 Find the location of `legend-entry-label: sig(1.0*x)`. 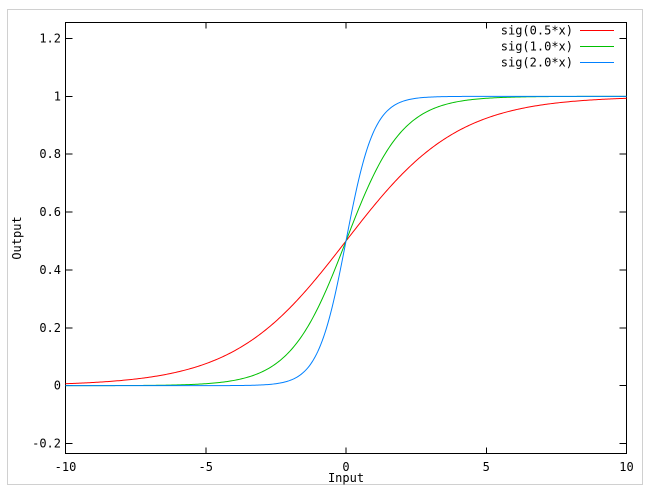

legend-entry-label: sig(1.0*x) is located at coordinates (537, 47).